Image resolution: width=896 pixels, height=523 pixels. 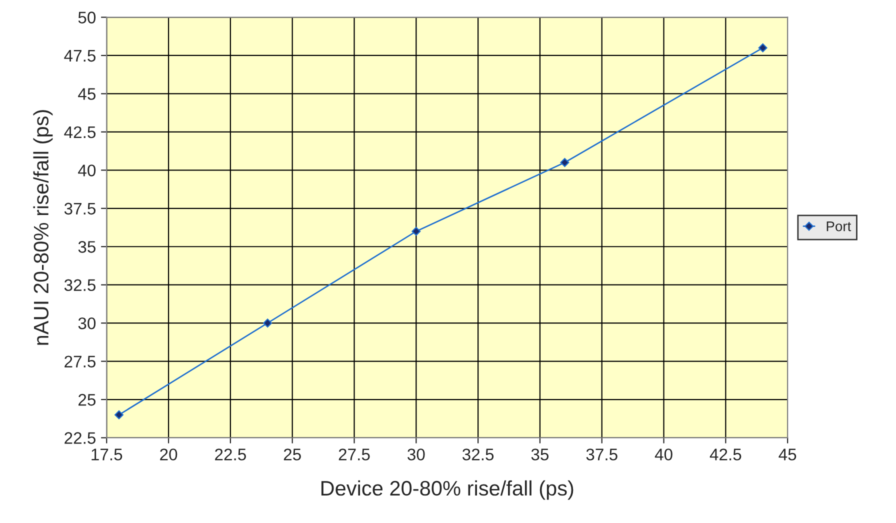 What do you see at coordinates (80, 132) in the screenshot?
I see `y-tick-label: 42.5` at bounding box center [80, 132].